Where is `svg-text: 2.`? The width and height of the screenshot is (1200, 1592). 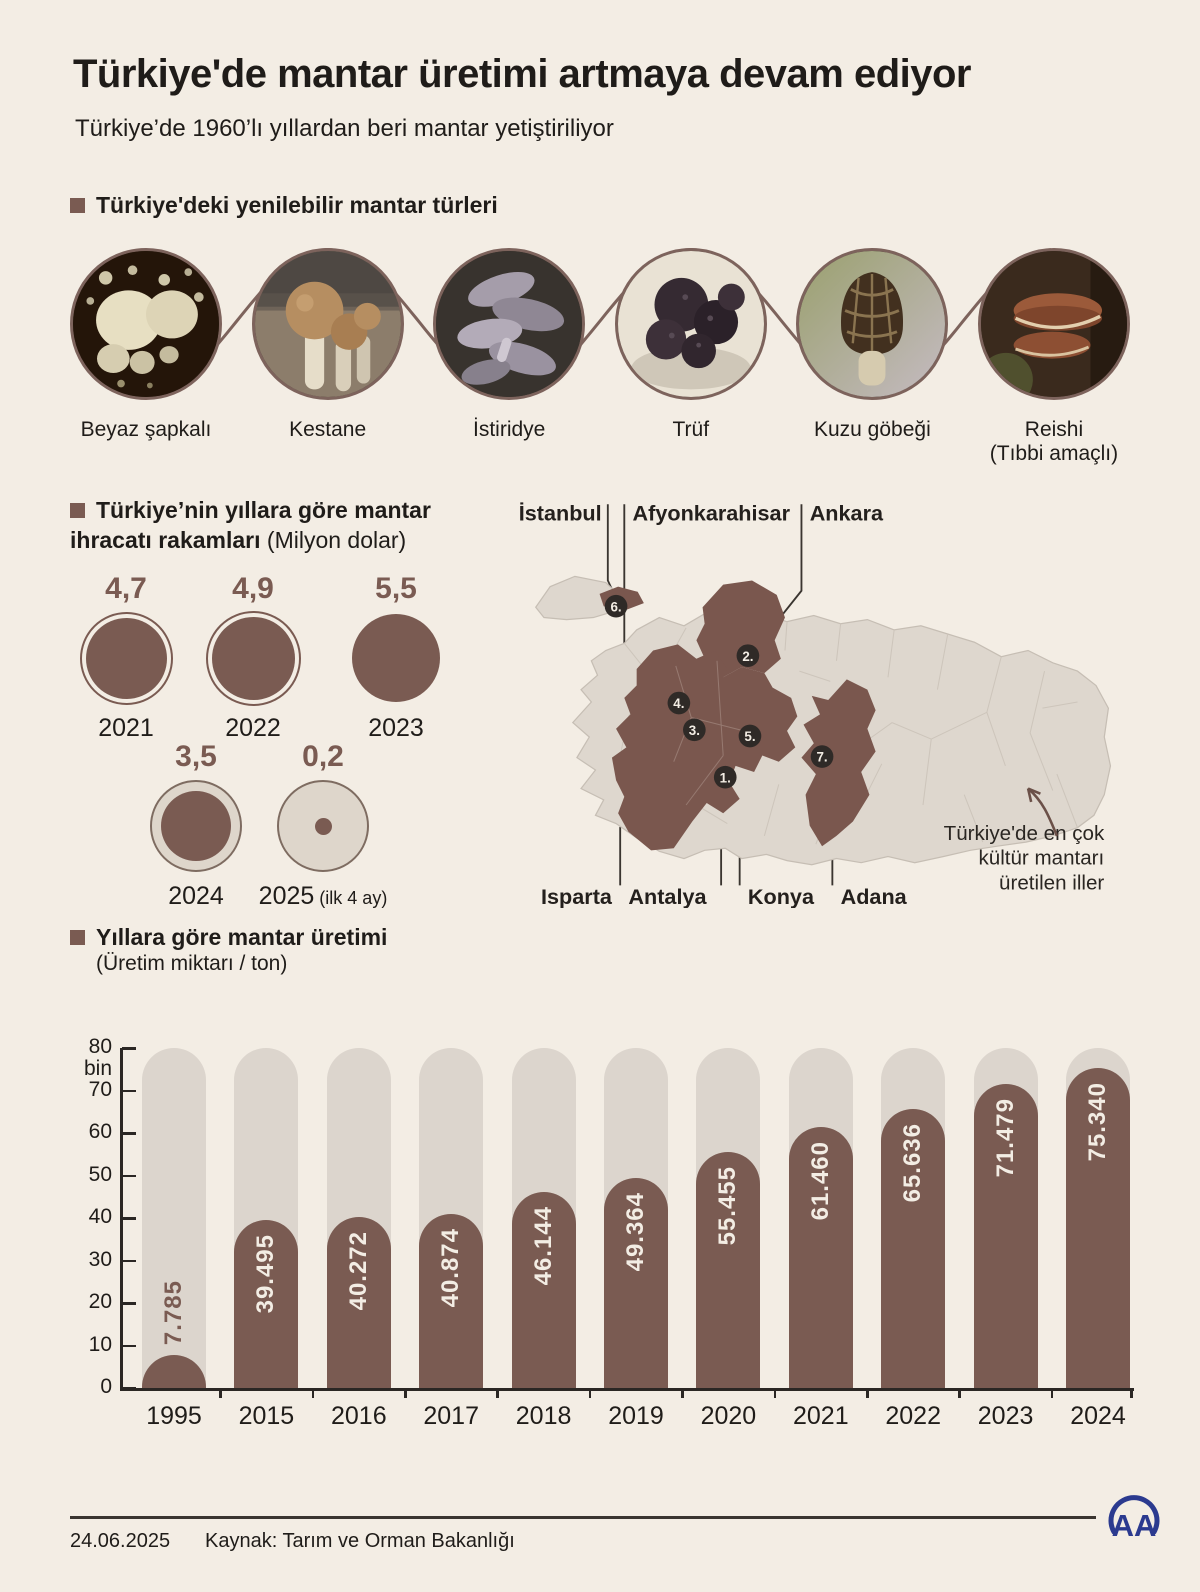
svg-text: 2. is located at coordinates (747, 656).